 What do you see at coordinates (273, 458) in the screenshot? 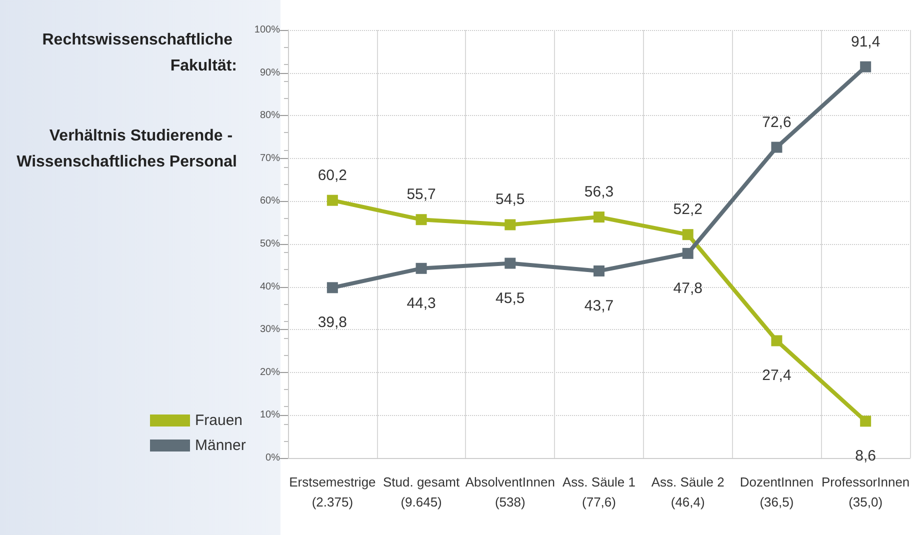
I see `y-tick-label: 0%` at bounding box center [273, 458].